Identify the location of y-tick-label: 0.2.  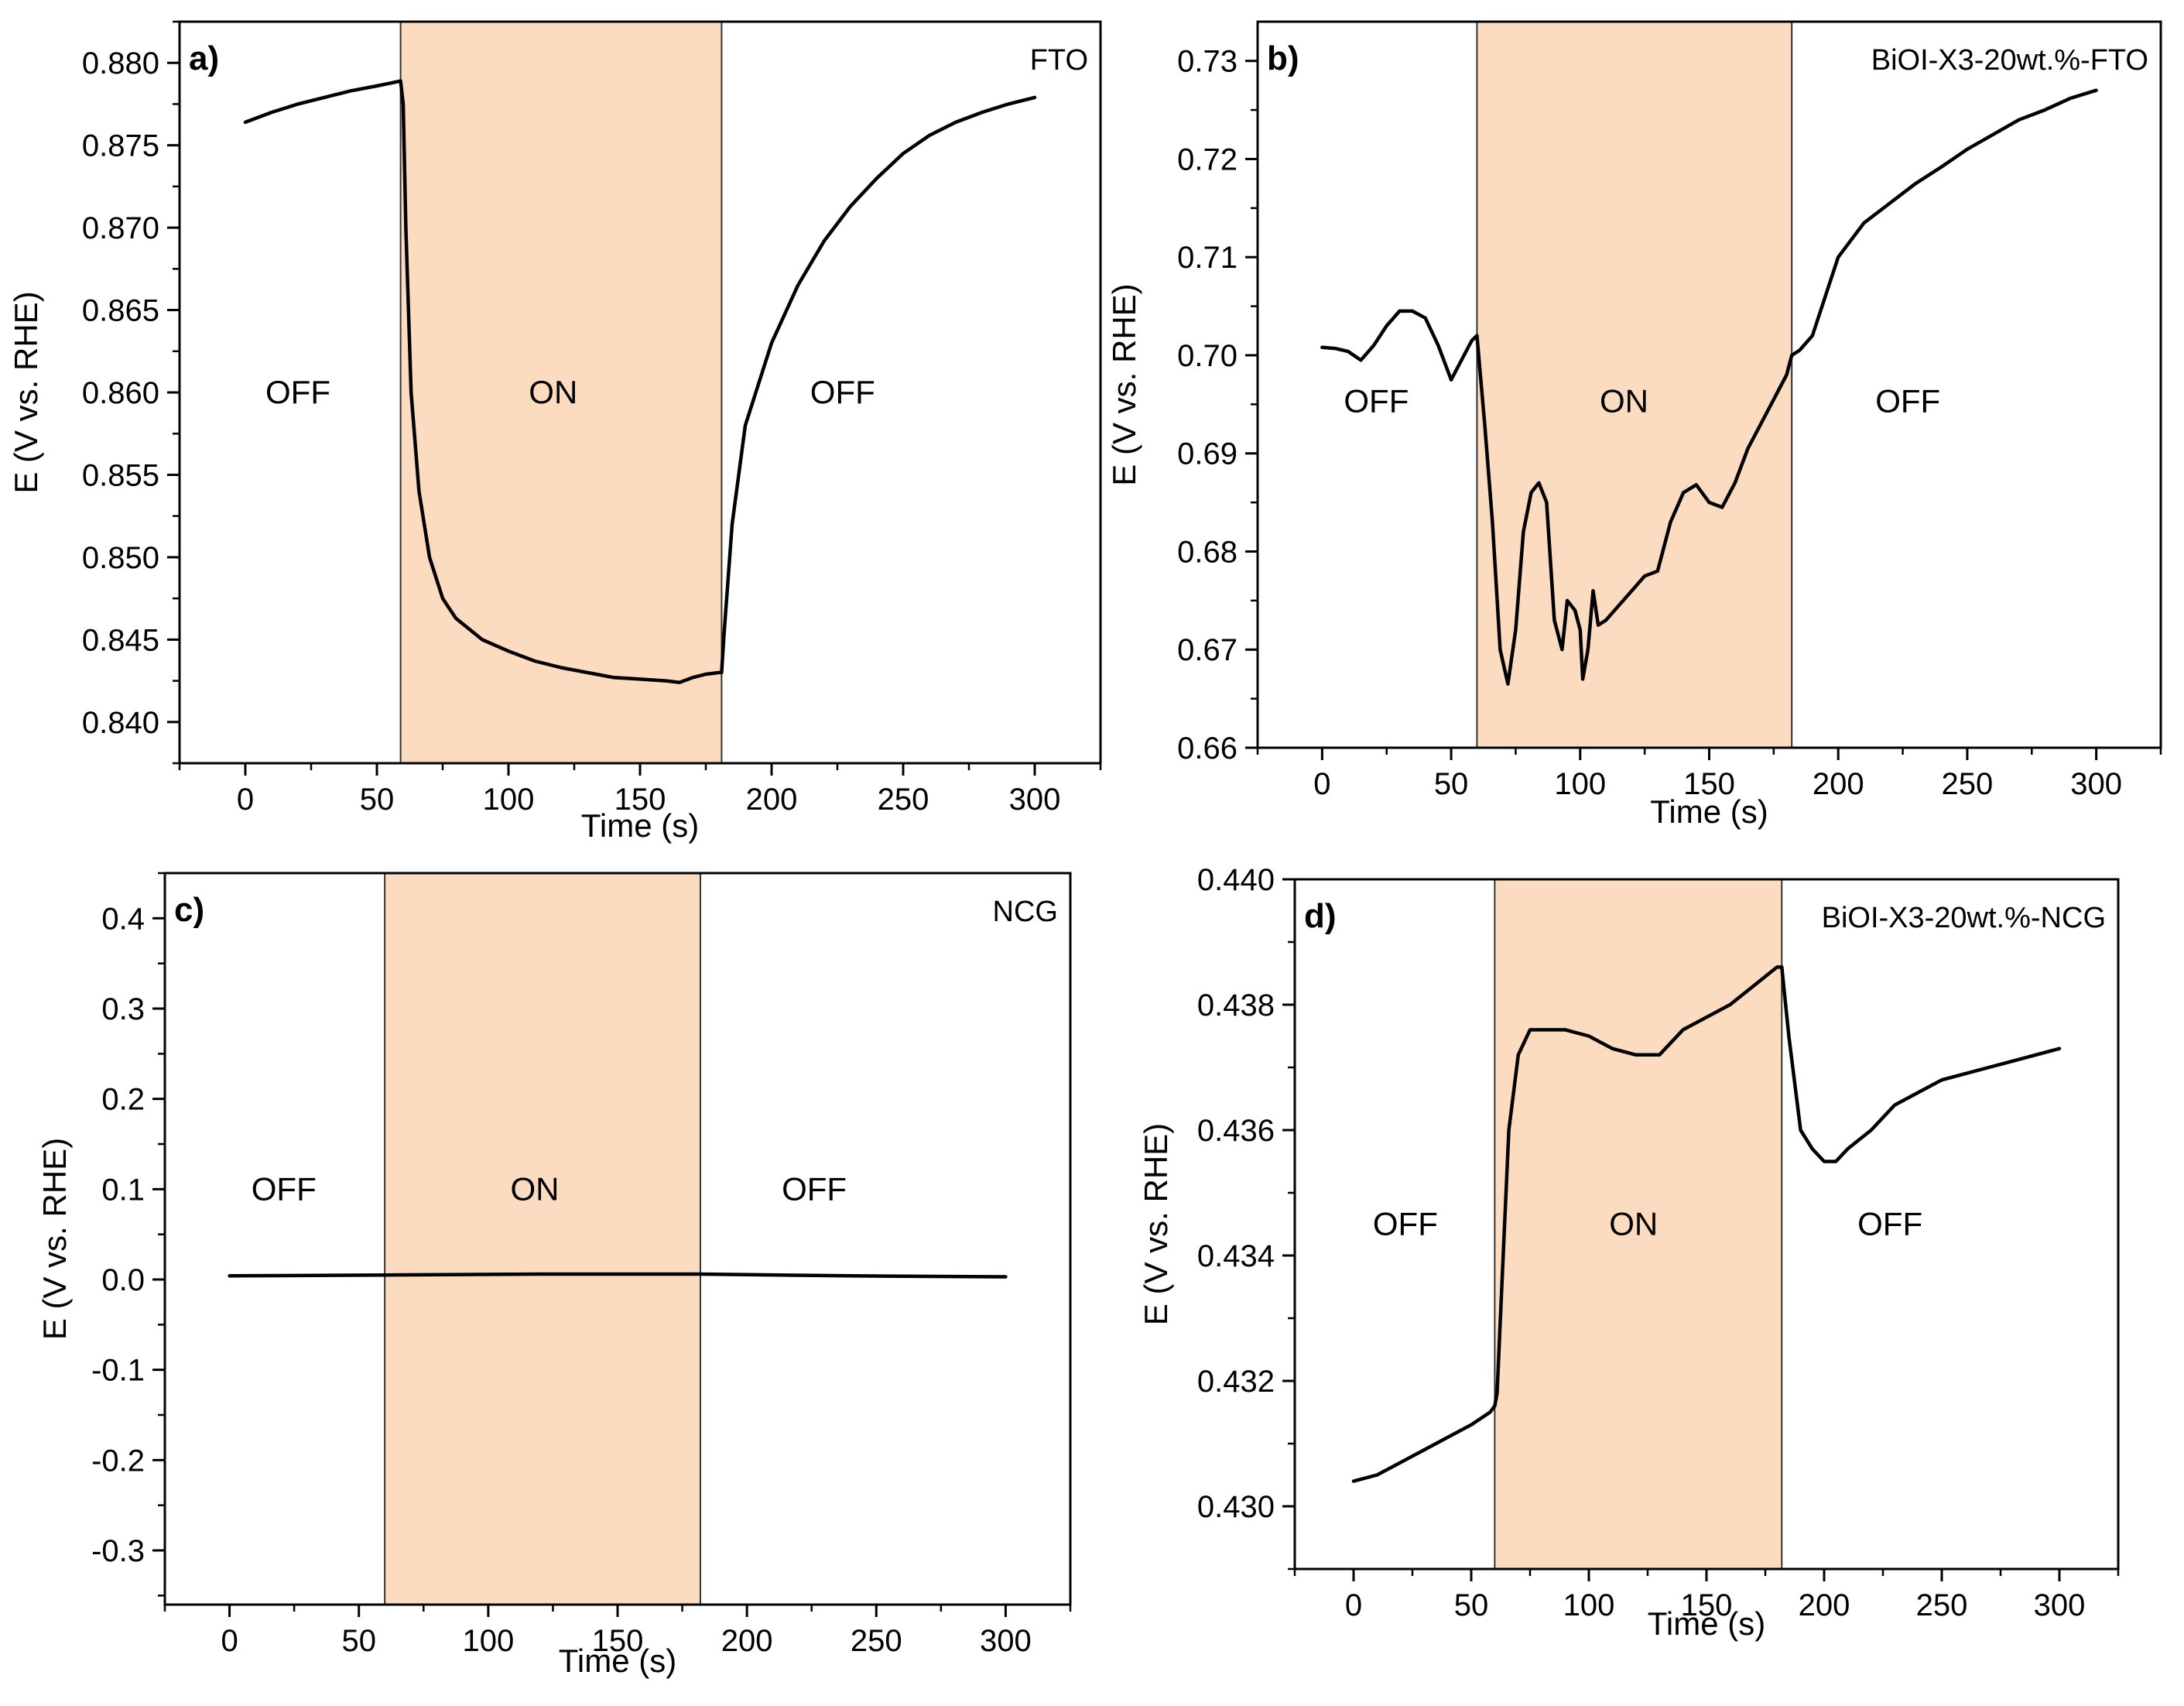
(123, 1100).